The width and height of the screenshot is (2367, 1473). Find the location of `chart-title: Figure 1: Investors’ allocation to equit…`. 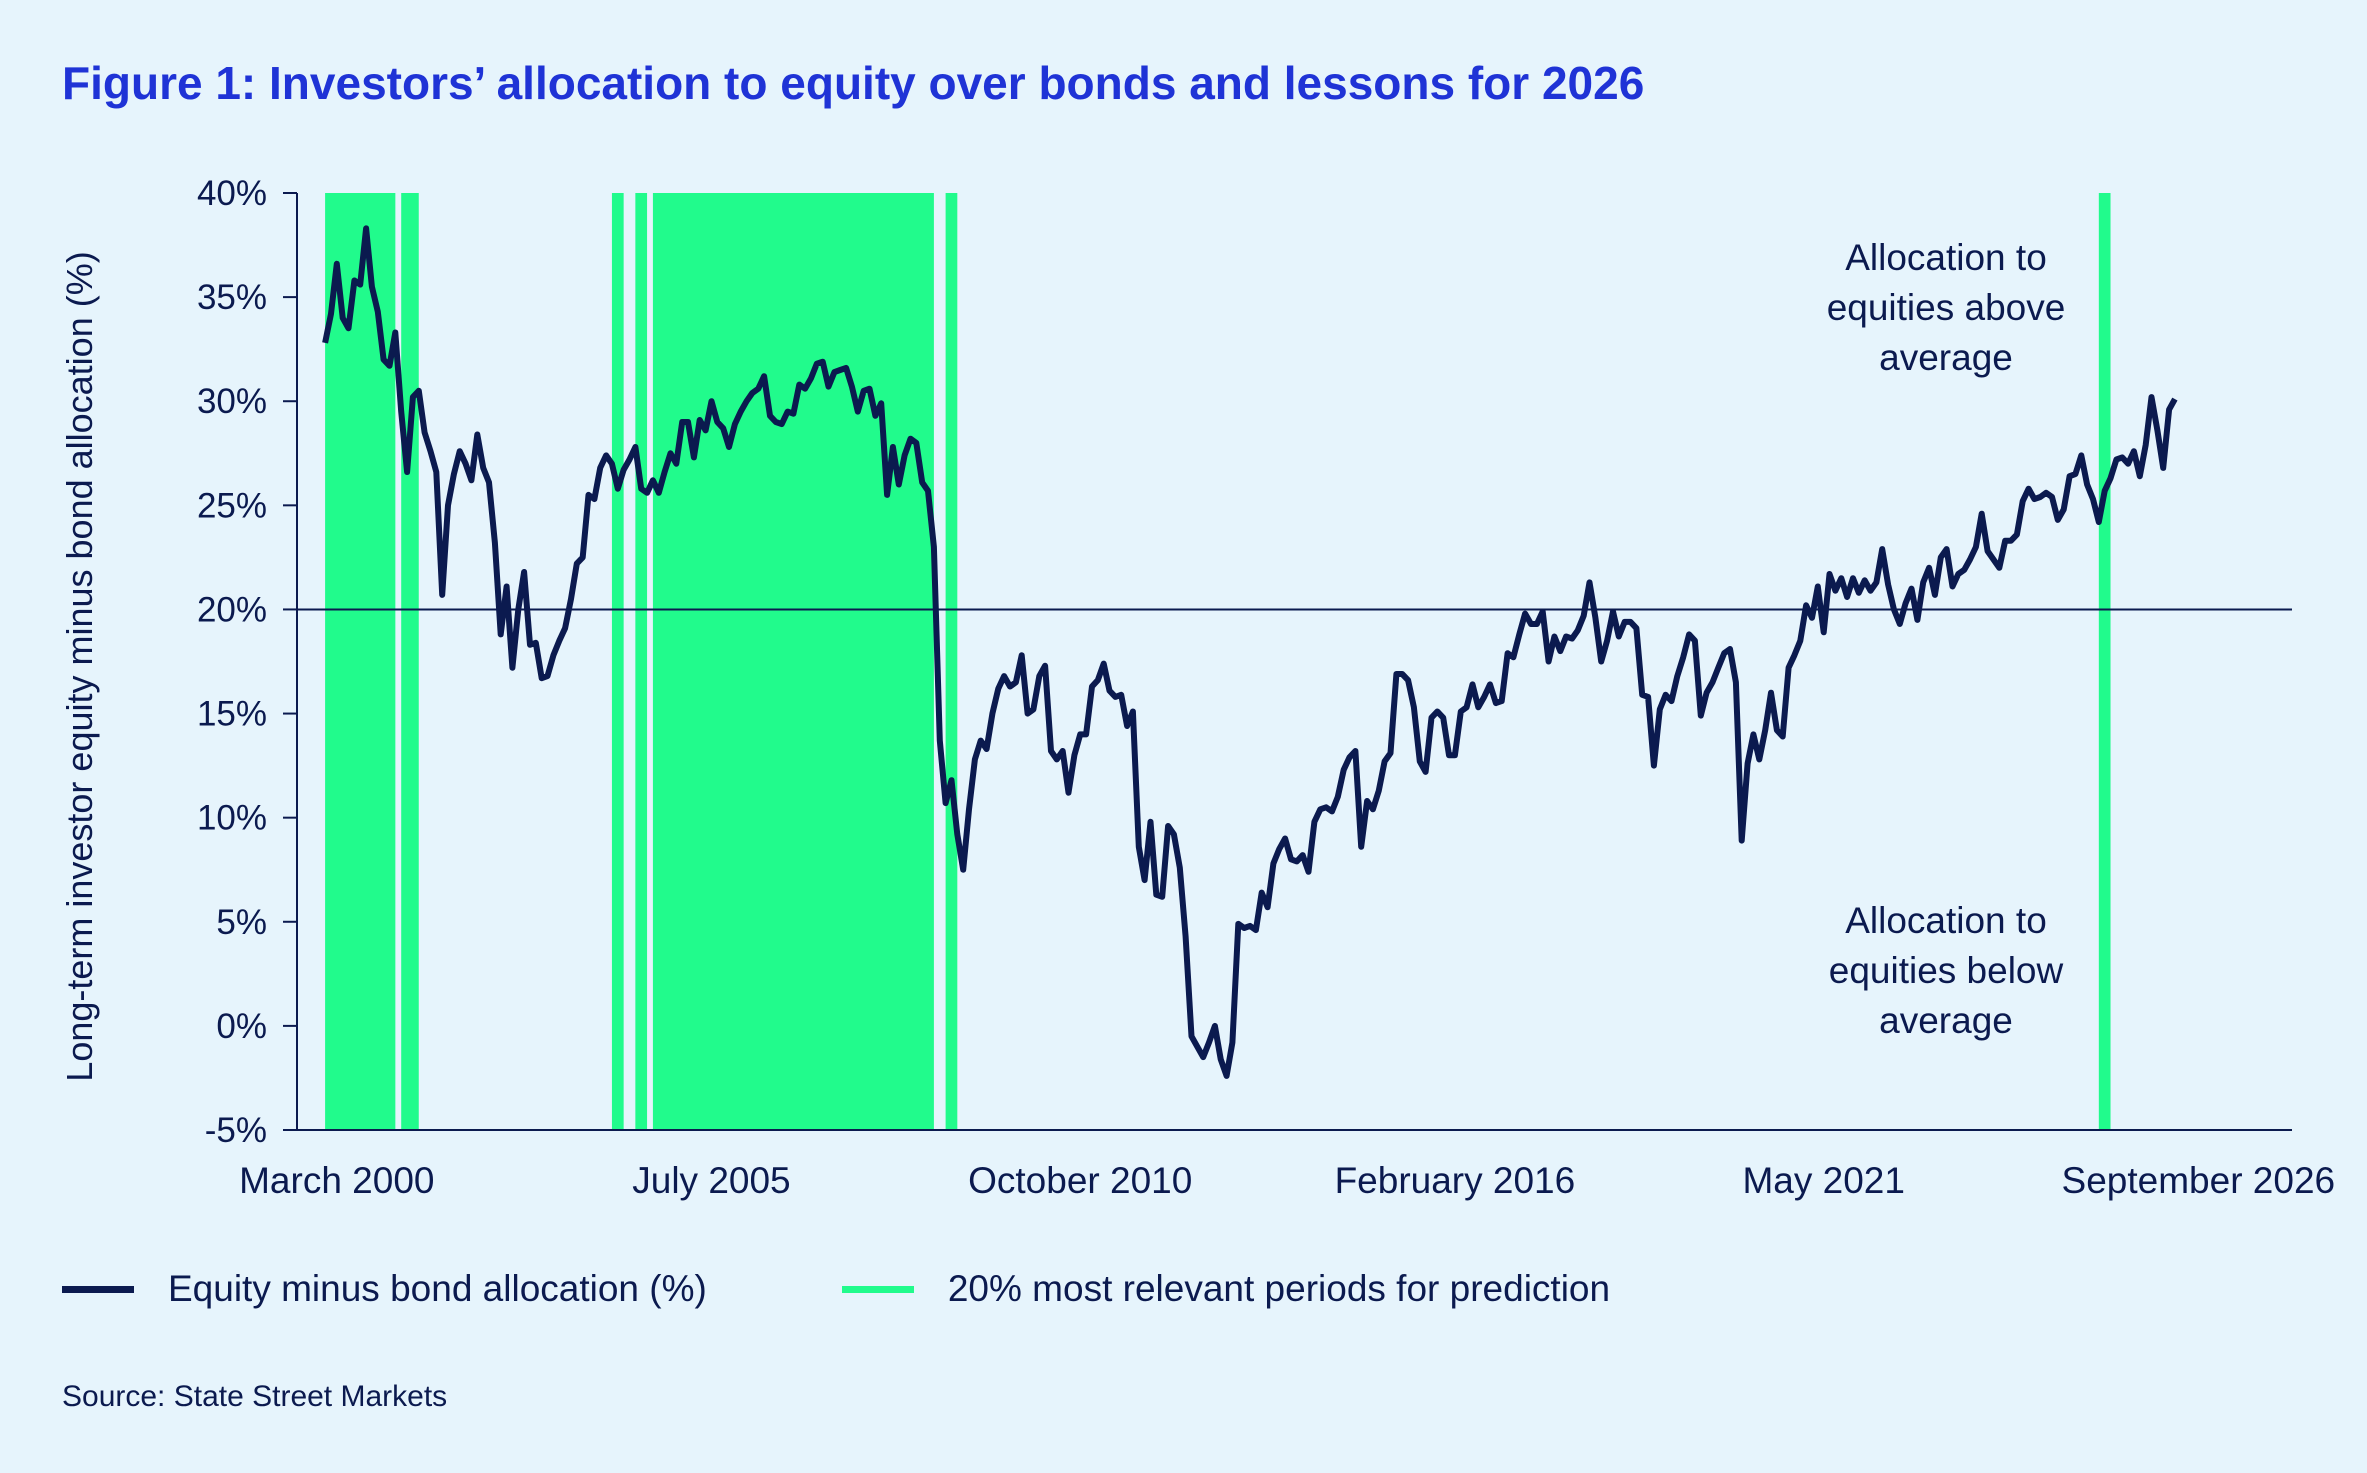

chart-title: Figure 1: Investors’ allocation to equit… is located at coordinates (853, 83).